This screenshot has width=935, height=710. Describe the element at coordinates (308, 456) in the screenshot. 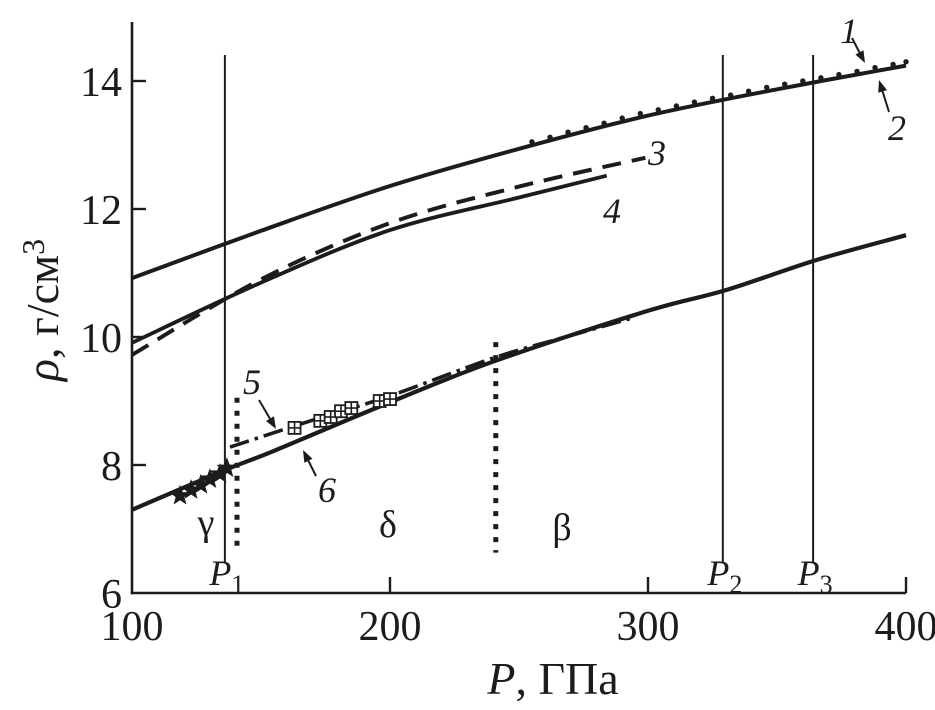

I see `annotation-arrow-6-head` at that location.